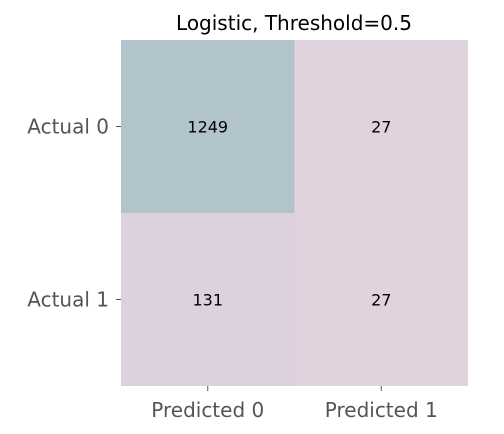 The image size is (504, 434). Describe the element at coordinates (68, 300) in the screenshot. I see `y-tick-label-1: Actual 1` at that location.